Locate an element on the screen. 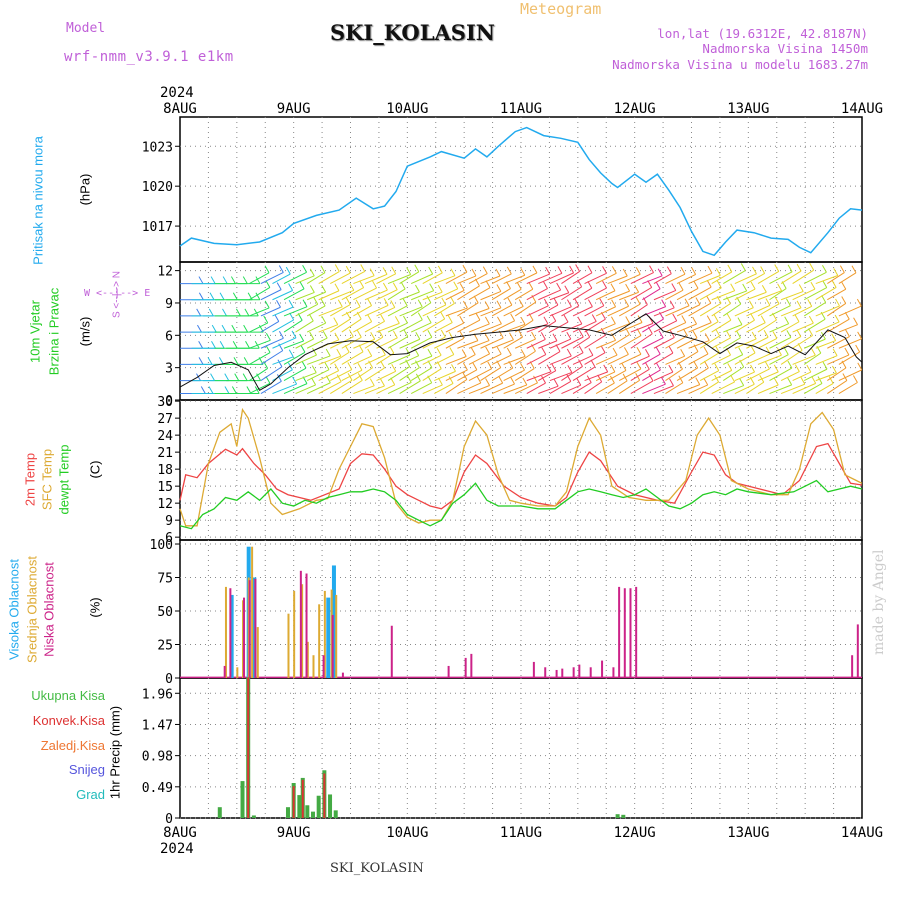 Image resolution: width=900 pixels, height=900 pixels. low-cloud-bar is located at coordinates (255, 628).